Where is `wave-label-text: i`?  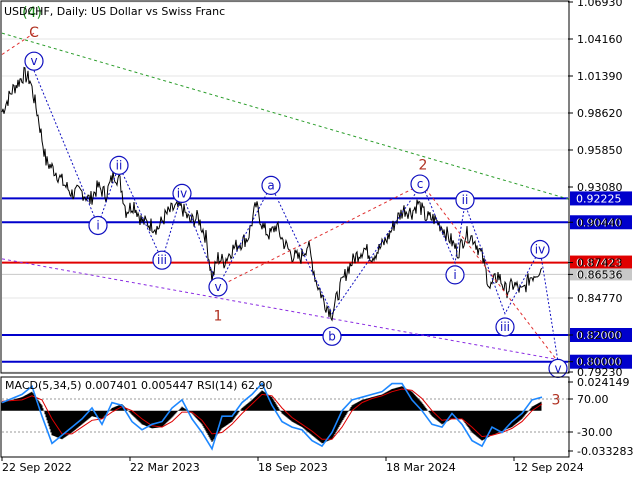 wave-label-text: i is located at coordinates (454, 275).